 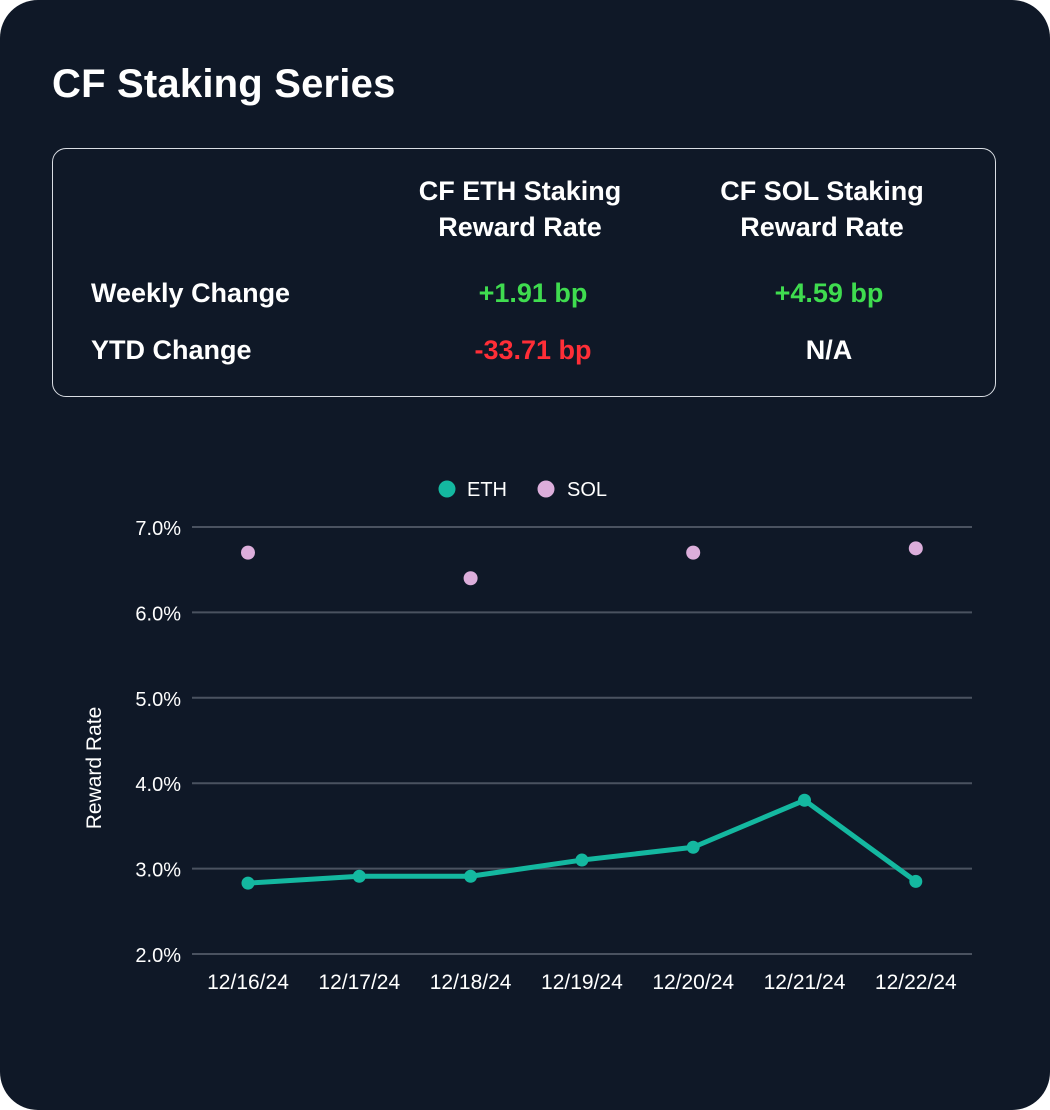 What do you see at coordinates (822, 227) in the screenshot?
I see `column-header-sol-line2: Reward Rate` at bounding box center [822, 227].